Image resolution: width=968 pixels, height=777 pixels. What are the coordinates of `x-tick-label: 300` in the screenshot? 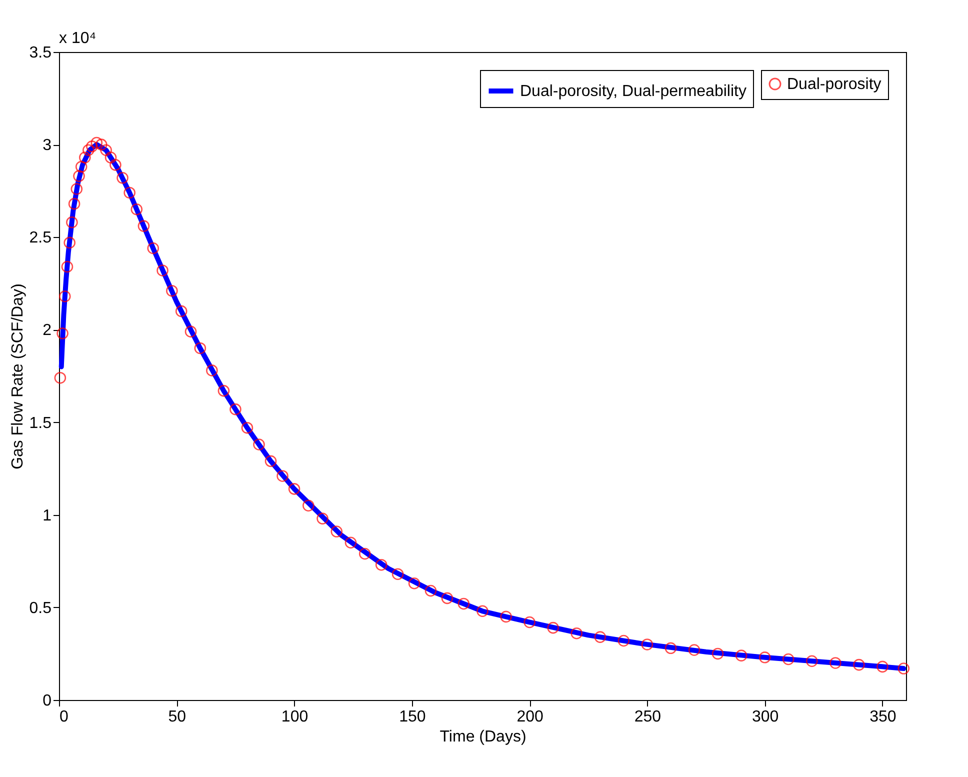 It's located at (765, 717).